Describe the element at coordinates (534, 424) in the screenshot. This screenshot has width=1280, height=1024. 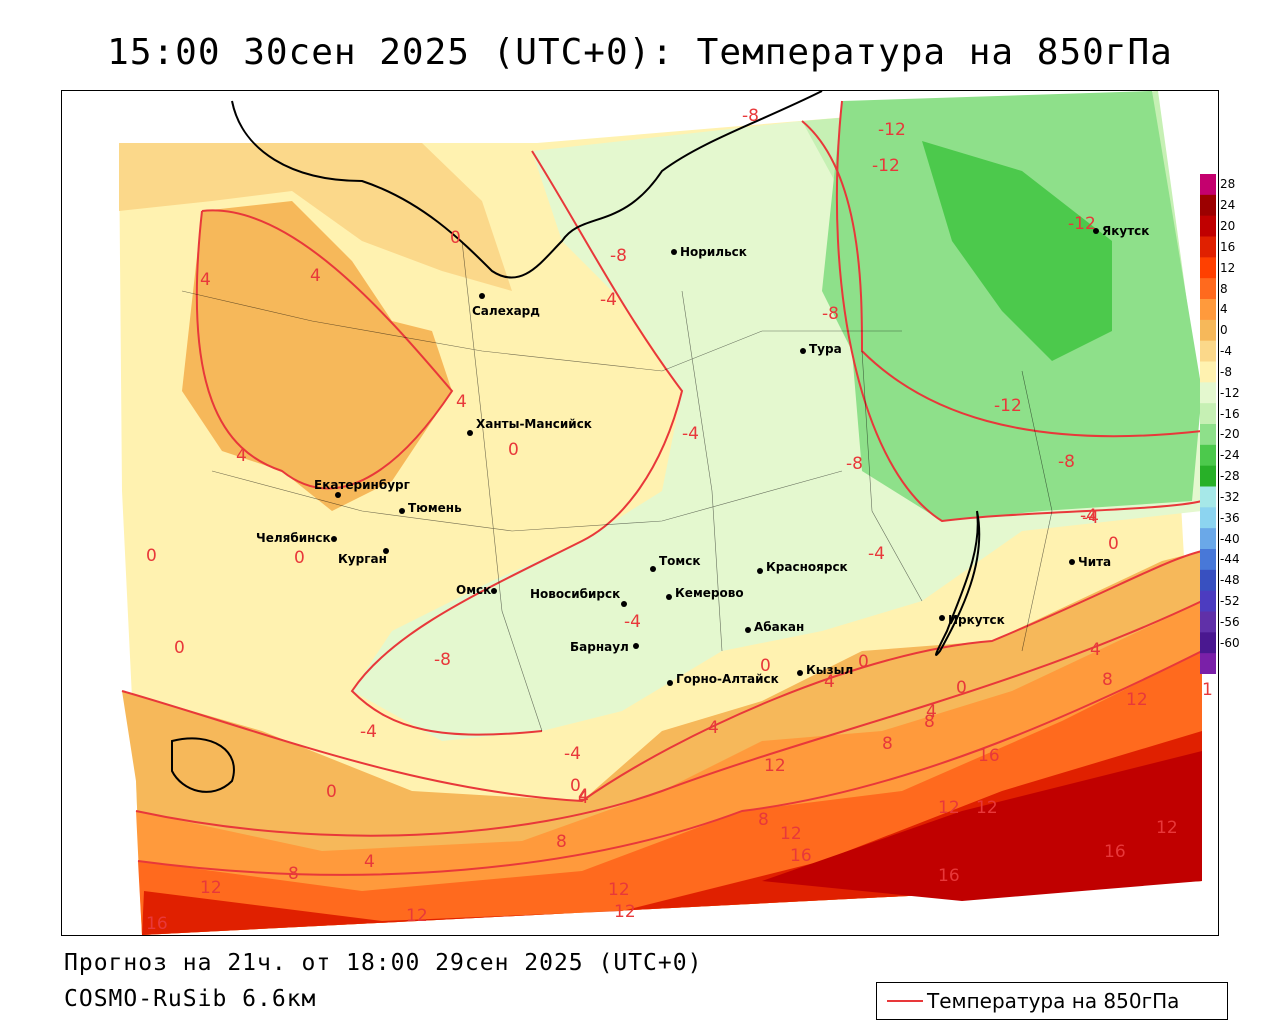
I see `svg-text: Ханты-Мансийск` at that location.